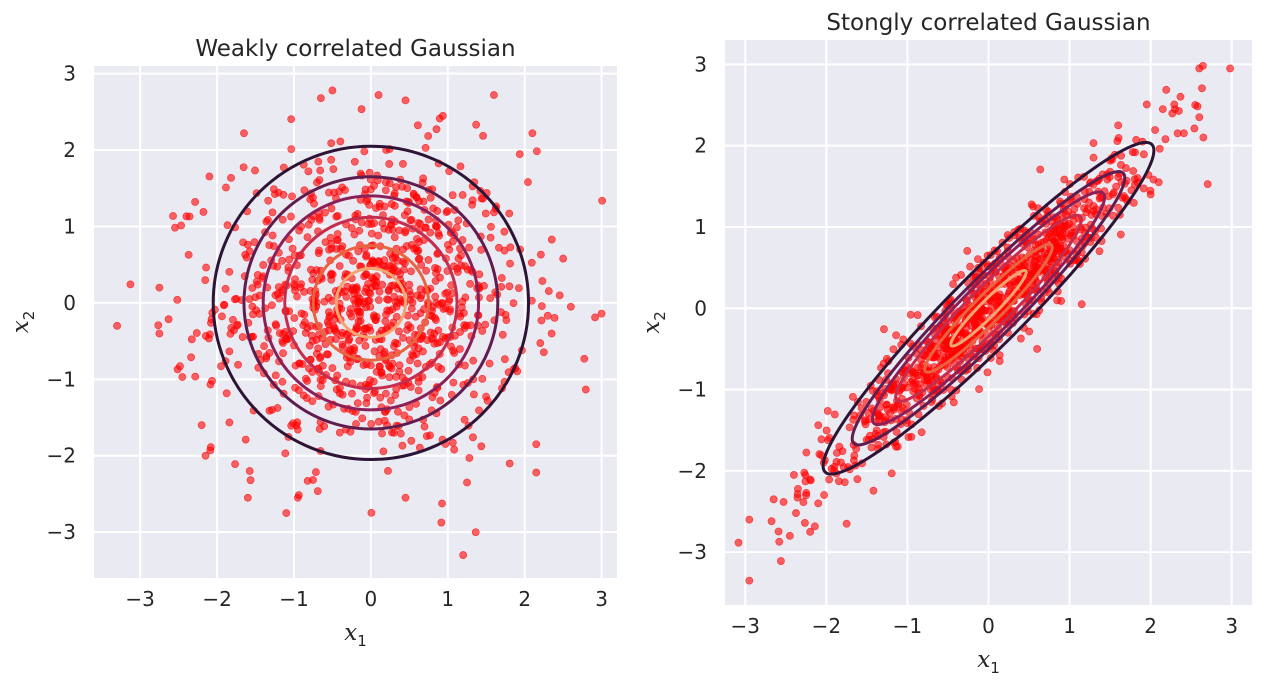  I want to click on x-tick-label: −1, so click(907, 626).